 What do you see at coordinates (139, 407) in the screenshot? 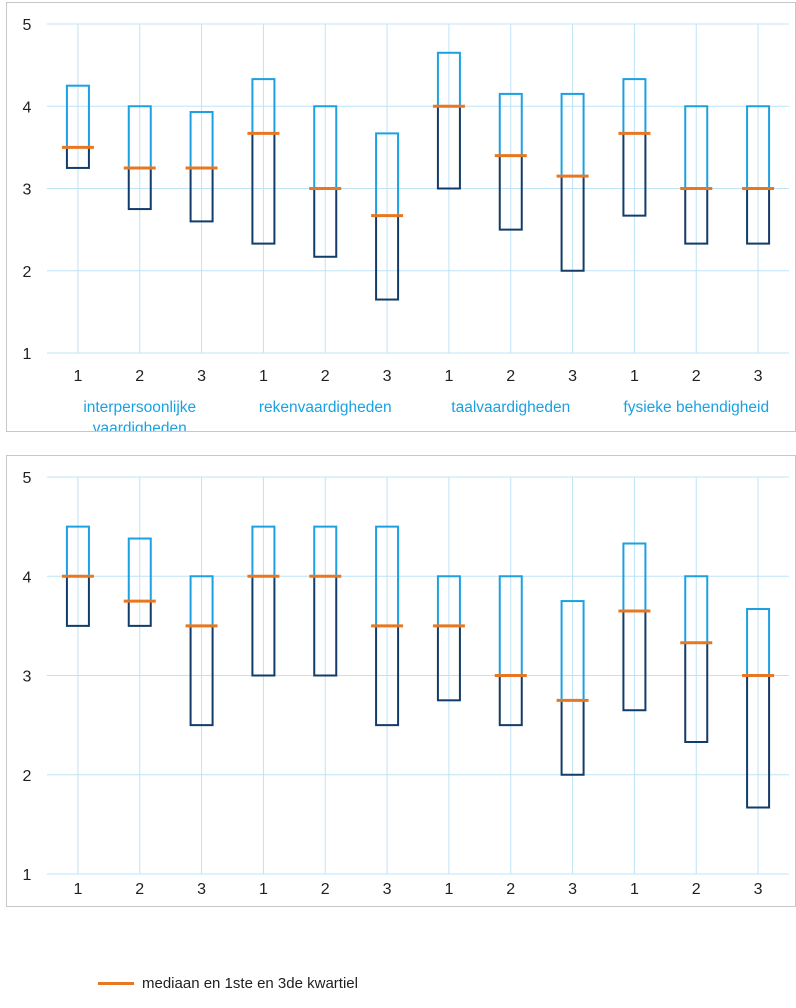
I see `group-label: interpersoonlijke` at bounding box center [139, 407].